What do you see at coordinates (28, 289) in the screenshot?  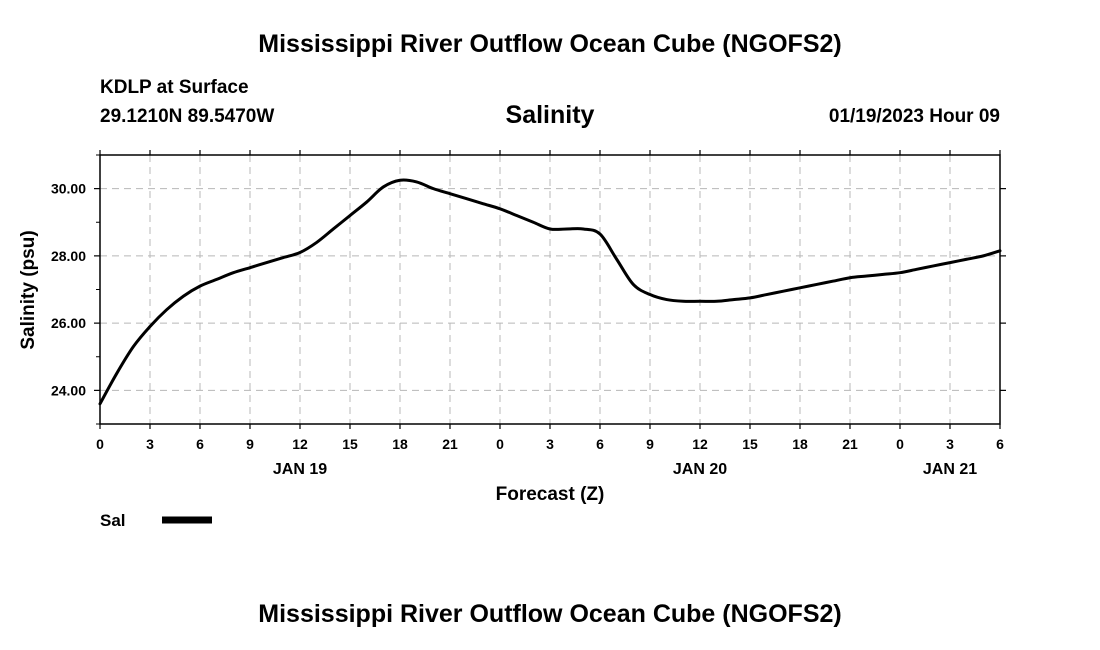 I see `y-axis-label: Salinity (psu)` at bounding box center [28, 289].